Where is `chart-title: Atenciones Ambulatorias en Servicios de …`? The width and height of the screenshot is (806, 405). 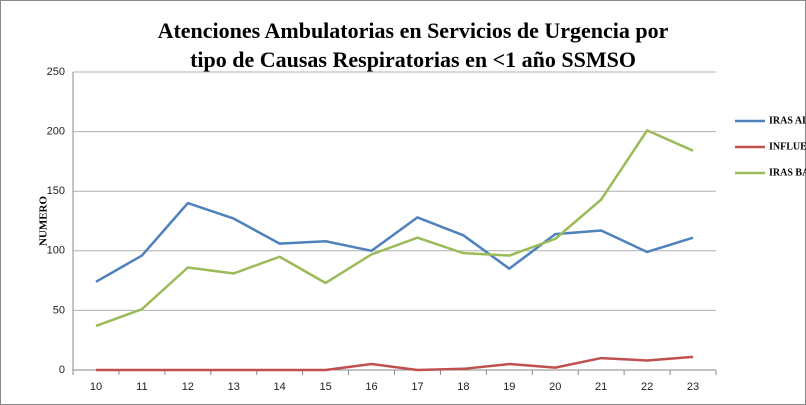
chart-title: Atenciones Ambulatorias en Servicios de … is located at coordinates (413, 30).